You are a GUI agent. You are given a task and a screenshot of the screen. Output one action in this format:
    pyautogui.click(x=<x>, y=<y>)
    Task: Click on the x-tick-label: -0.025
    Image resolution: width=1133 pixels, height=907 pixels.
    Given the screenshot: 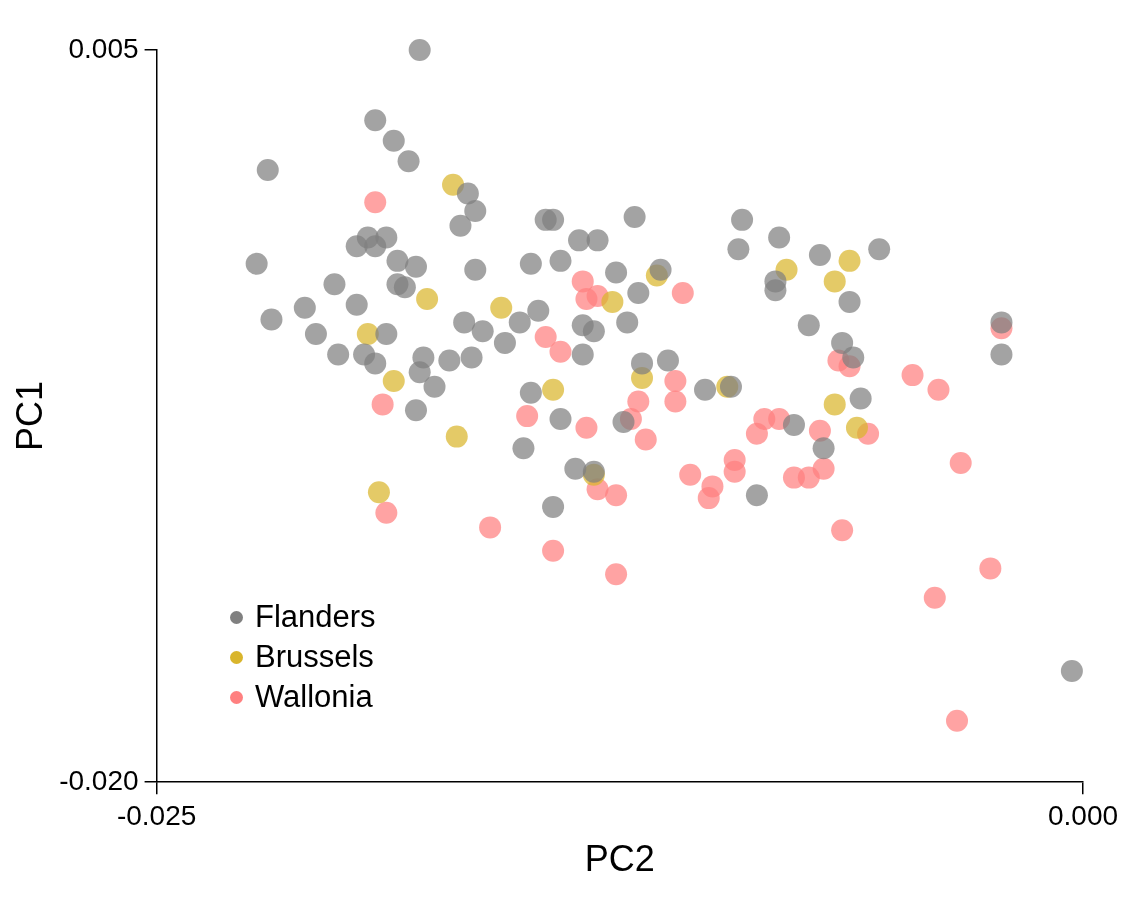 What is the action you would take?
    pyautogui.click(x=156, y=815)
    